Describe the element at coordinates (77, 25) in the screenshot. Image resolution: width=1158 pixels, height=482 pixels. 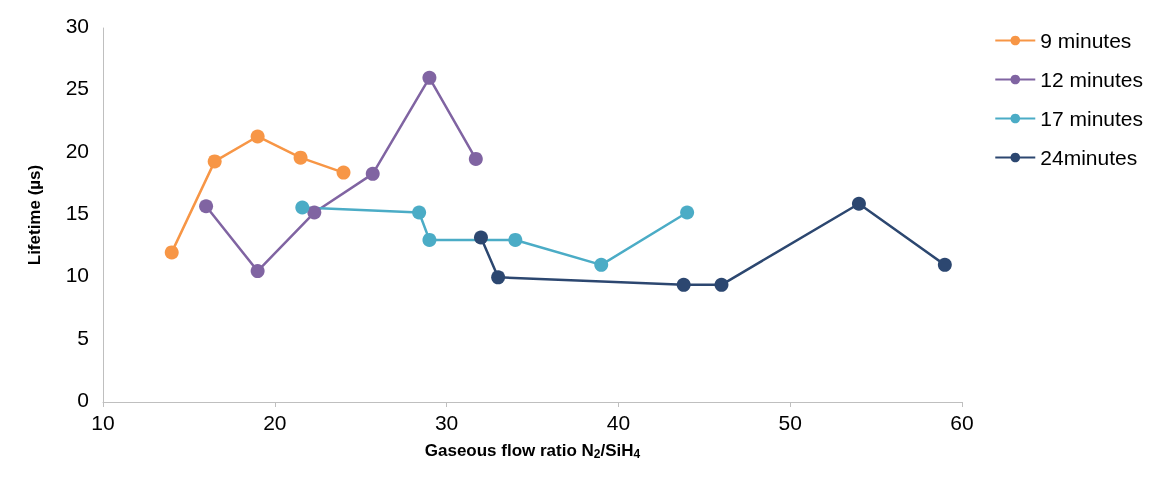
I see `y-tick-label: 30` at that location.